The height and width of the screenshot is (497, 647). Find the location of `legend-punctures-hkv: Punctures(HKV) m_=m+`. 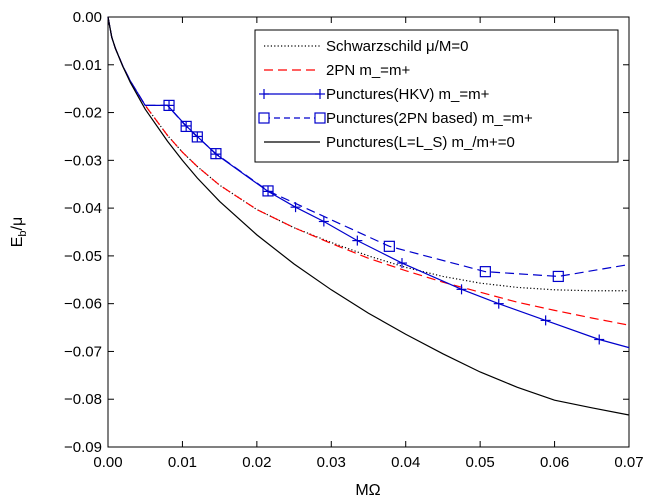

legend-punctures-hkv: Punctures(HKV) m_=m+ is located at coordinates (374, 94).